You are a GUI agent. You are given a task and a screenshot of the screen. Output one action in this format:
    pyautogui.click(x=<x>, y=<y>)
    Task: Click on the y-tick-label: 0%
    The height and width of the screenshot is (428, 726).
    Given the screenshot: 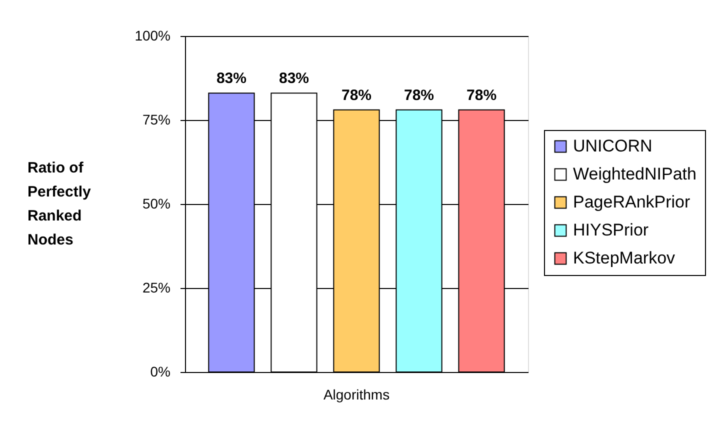 What is the action you would take?
    pyautogui.click(x=160, y=372)
    